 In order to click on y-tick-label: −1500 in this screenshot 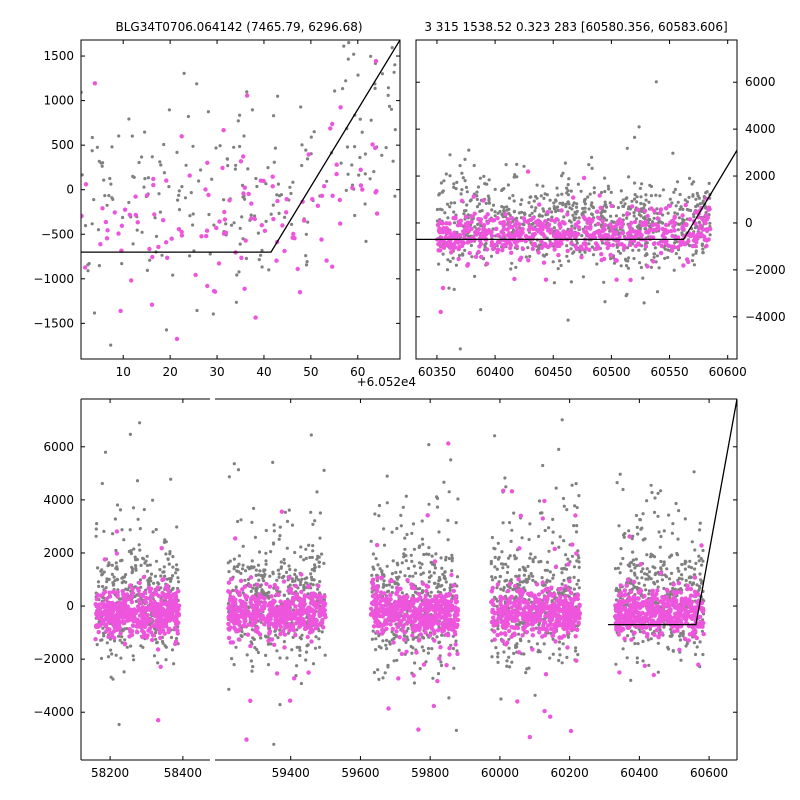, I will do `click(53, 323)`.